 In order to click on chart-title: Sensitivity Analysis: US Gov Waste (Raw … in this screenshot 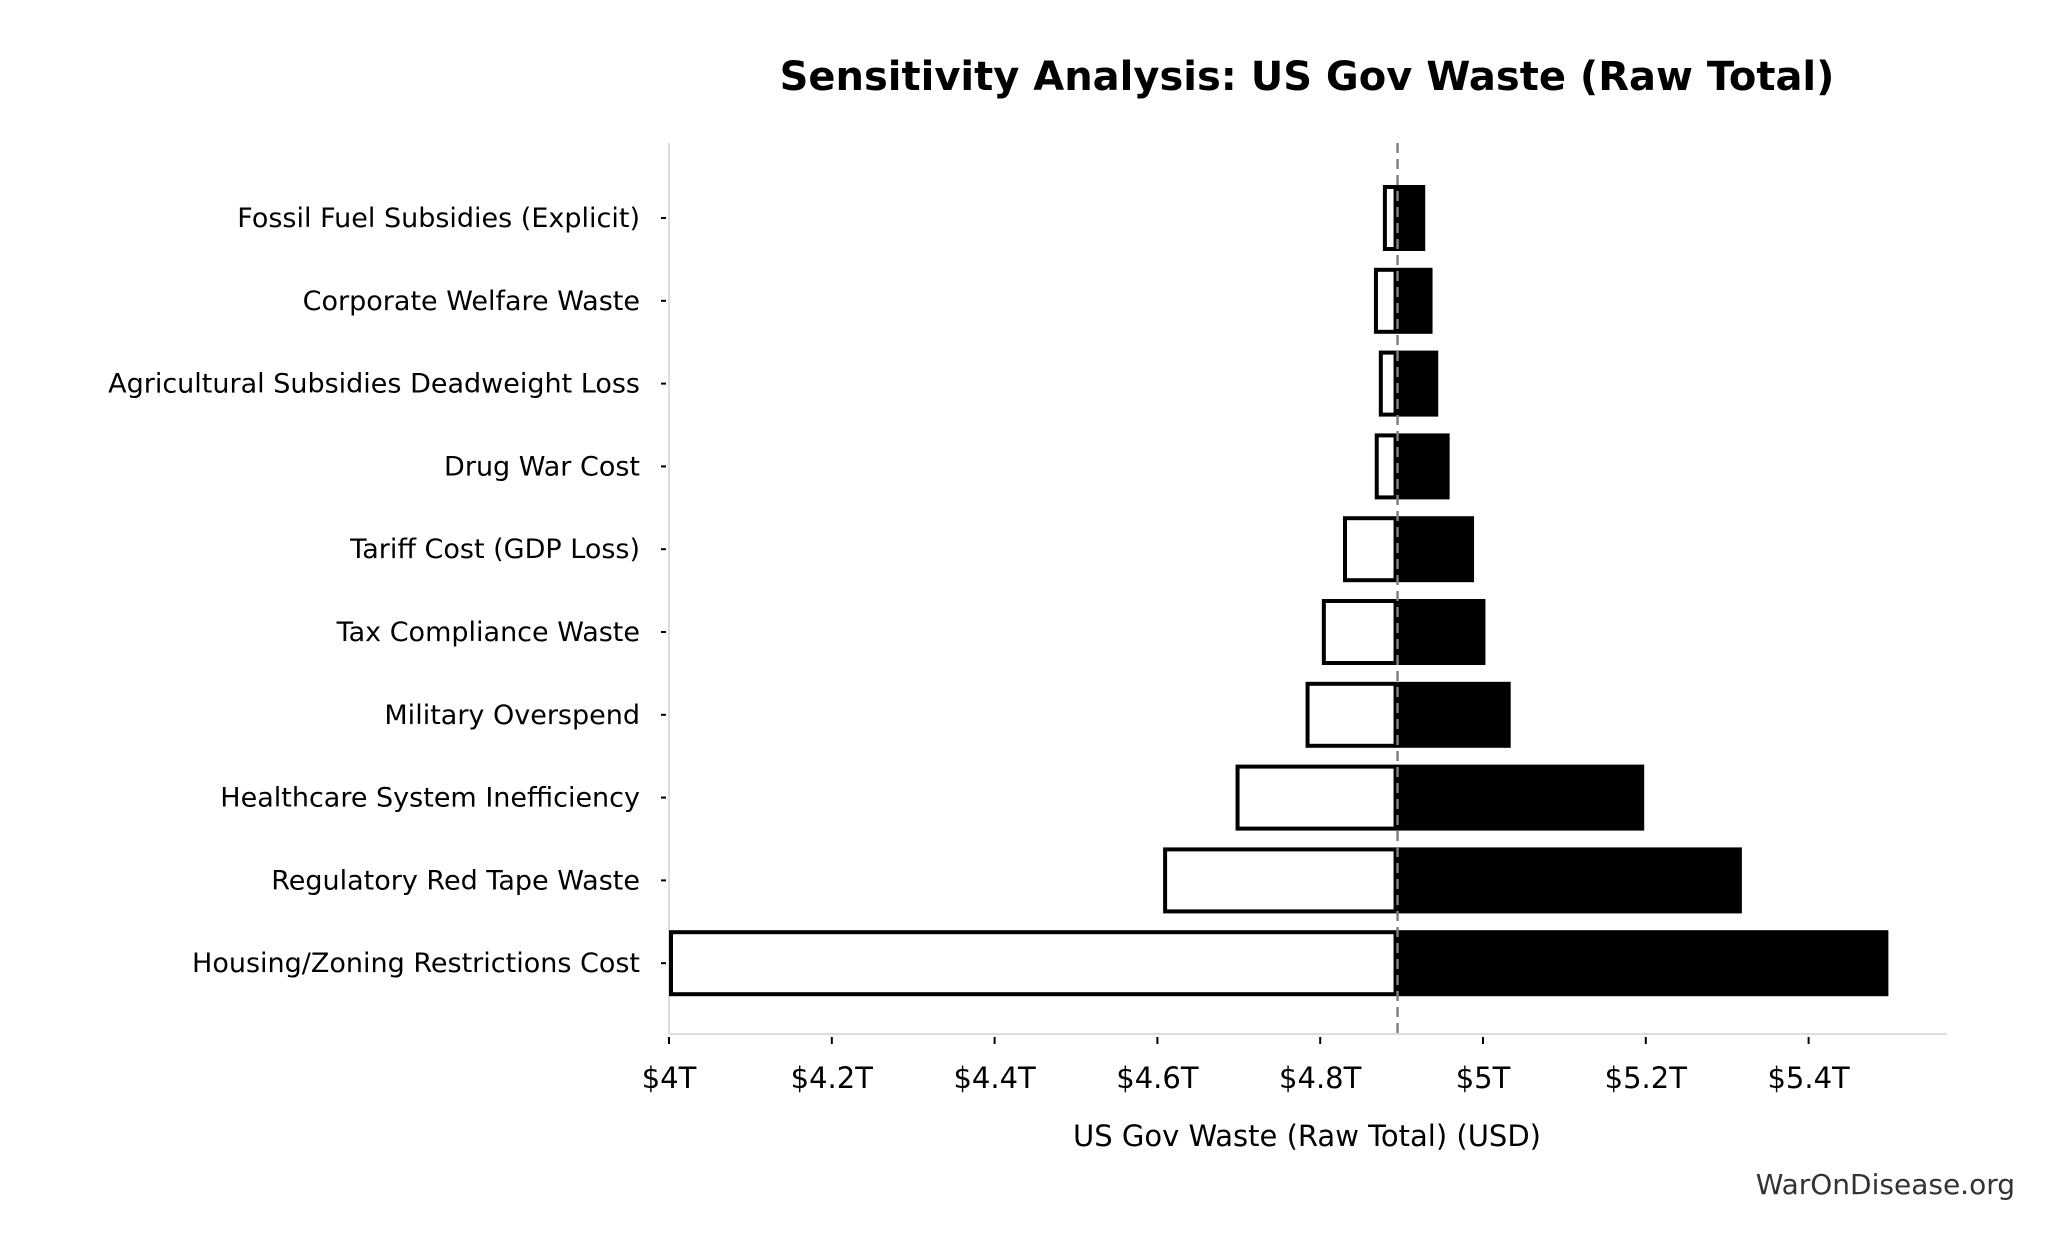, I will do `click(1307, 77)`.